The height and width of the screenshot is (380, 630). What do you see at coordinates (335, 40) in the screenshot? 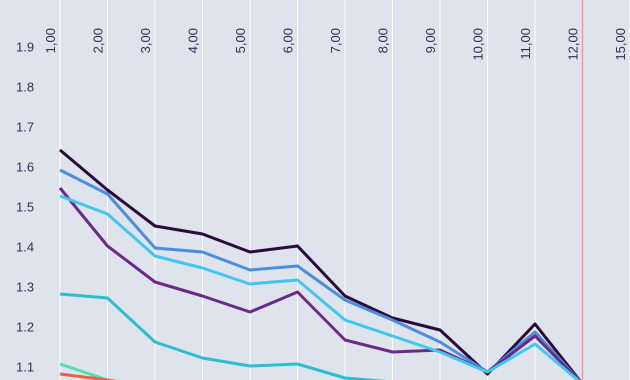
I see `x-tick-label: 7,00` at bounding box center [335, 40].